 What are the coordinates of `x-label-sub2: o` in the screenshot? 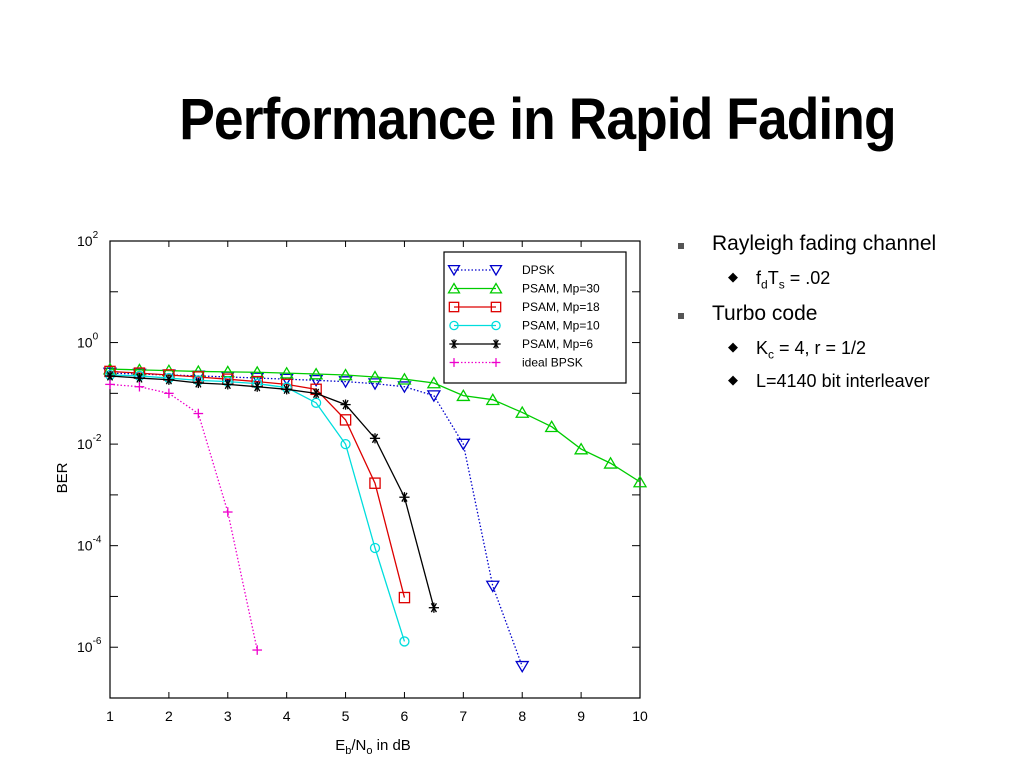 It's located at (369, 751).